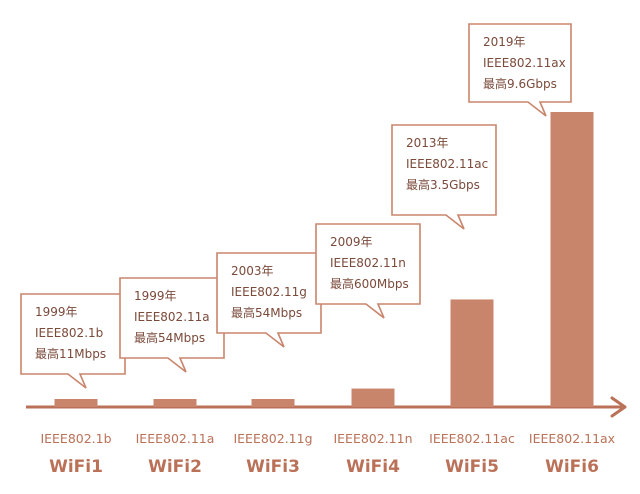 The width and height of the screenshot is (640, 494). I want to click on callout-wifi6: 2019年 IEEE802.11ax 最高9.6Gbps, so click(520, 70).